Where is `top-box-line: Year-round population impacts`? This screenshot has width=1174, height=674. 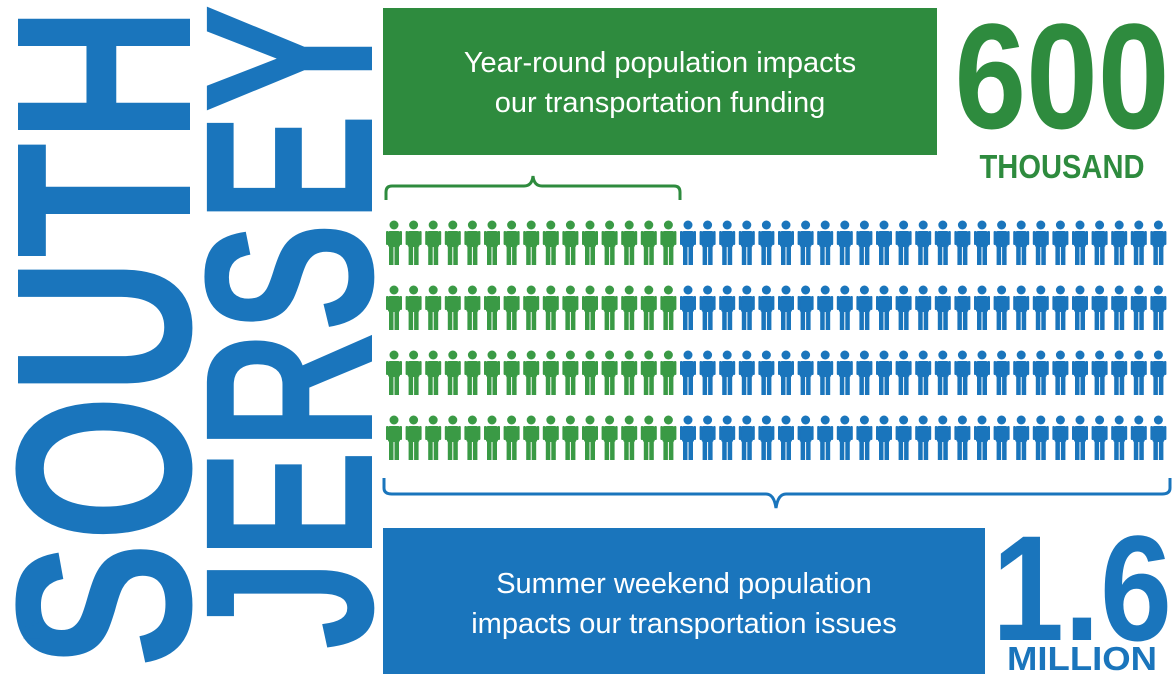 top-box-line: Year-round population impacts is located at coordinates (660, 63).